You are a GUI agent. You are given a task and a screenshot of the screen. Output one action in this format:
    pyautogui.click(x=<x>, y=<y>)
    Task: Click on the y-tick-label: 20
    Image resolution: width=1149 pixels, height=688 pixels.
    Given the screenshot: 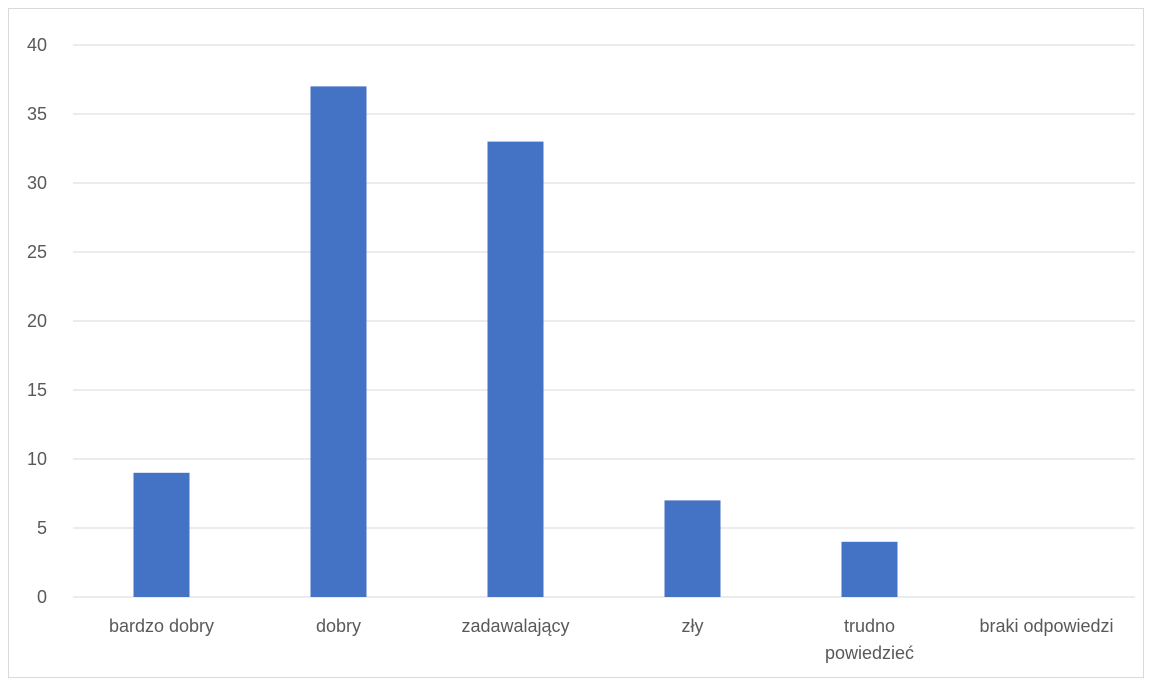 What is the action you would take?
    pyautogui.click(x=37, y=321)
    